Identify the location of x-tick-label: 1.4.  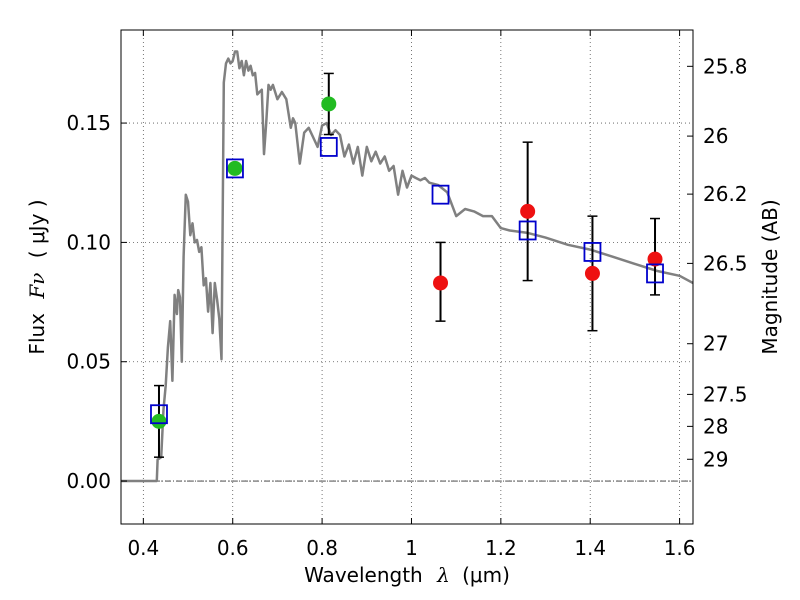
(590, 548).